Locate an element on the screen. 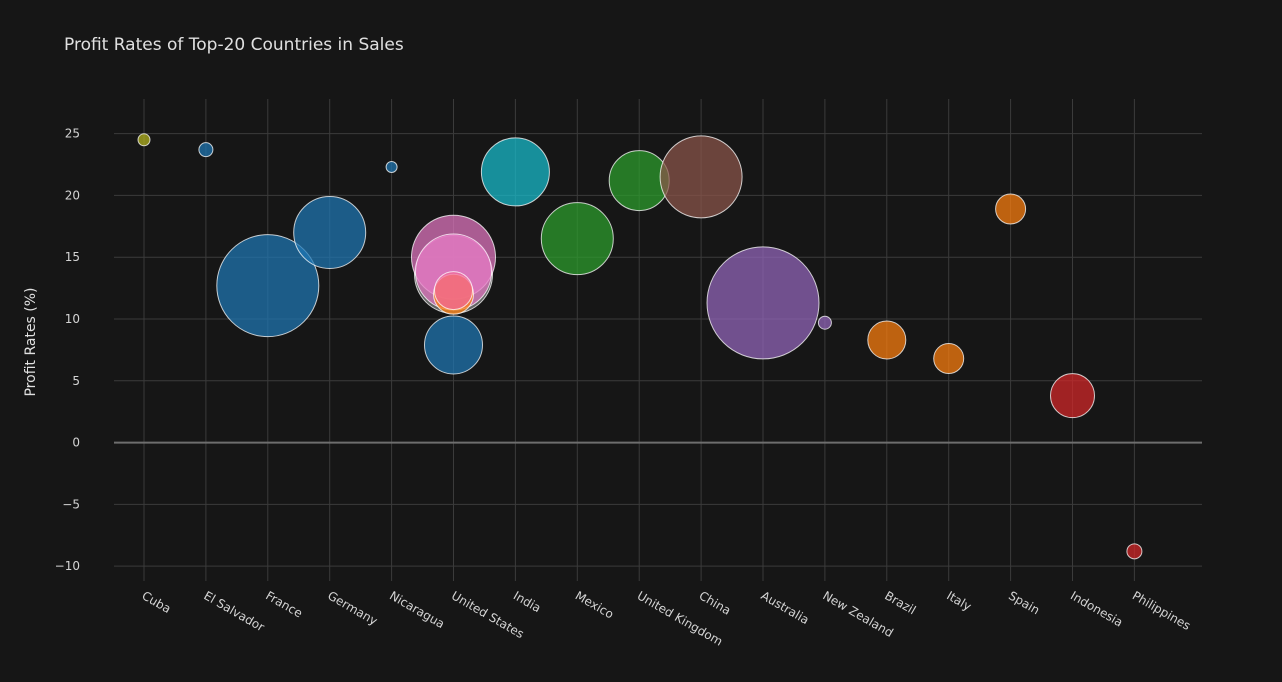  x-tick-label: Cuba is located at coordinates (157, 602).